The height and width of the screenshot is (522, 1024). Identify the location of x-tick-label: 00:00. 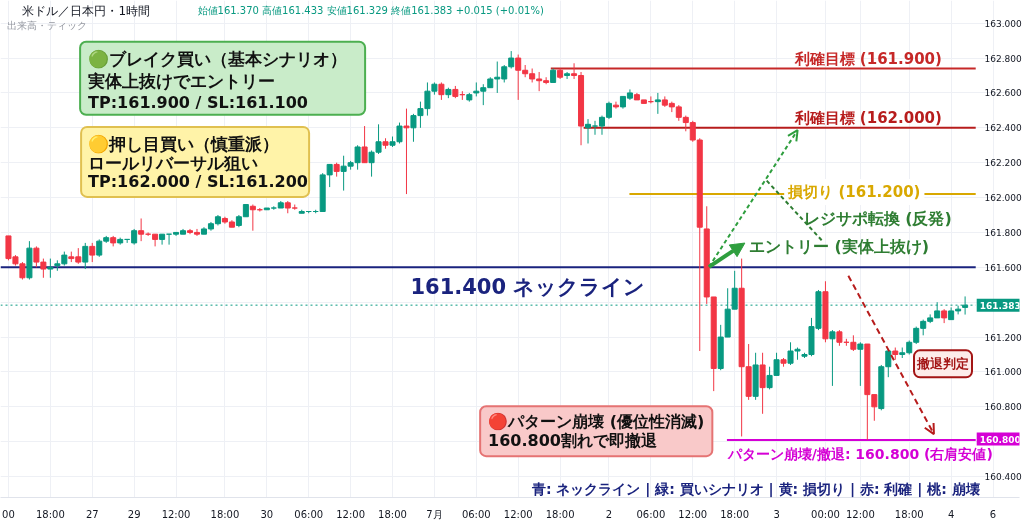
(825, 514).